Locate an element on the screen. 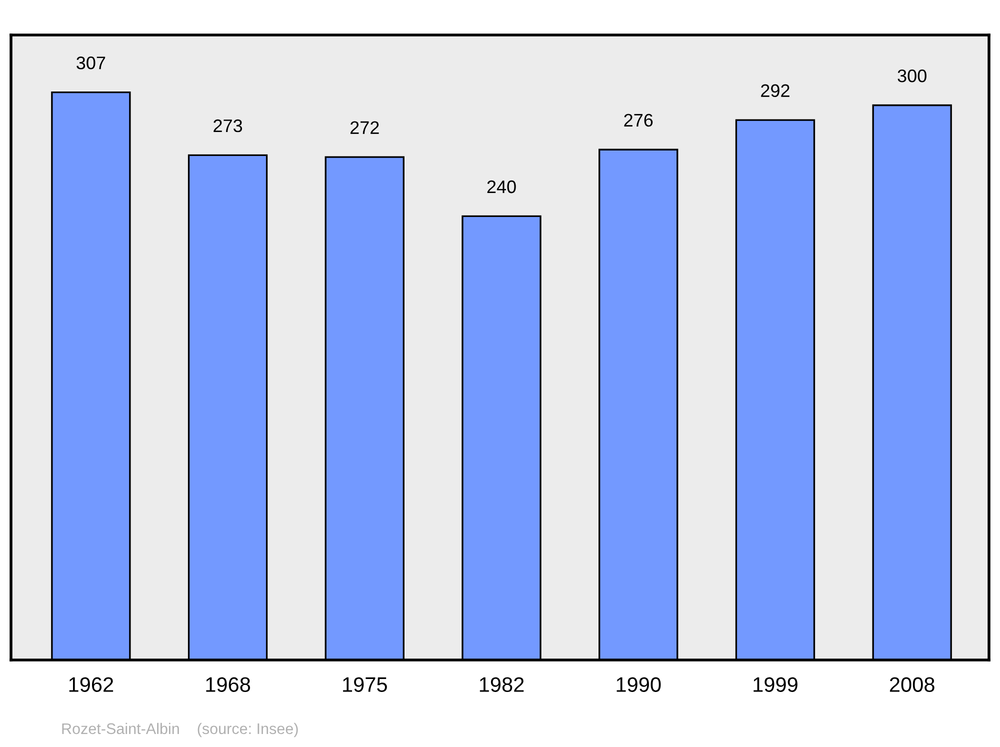 This screenshot has width=1000, height=747. x-tick-label: 1975 is located at coordinates (365, 684).